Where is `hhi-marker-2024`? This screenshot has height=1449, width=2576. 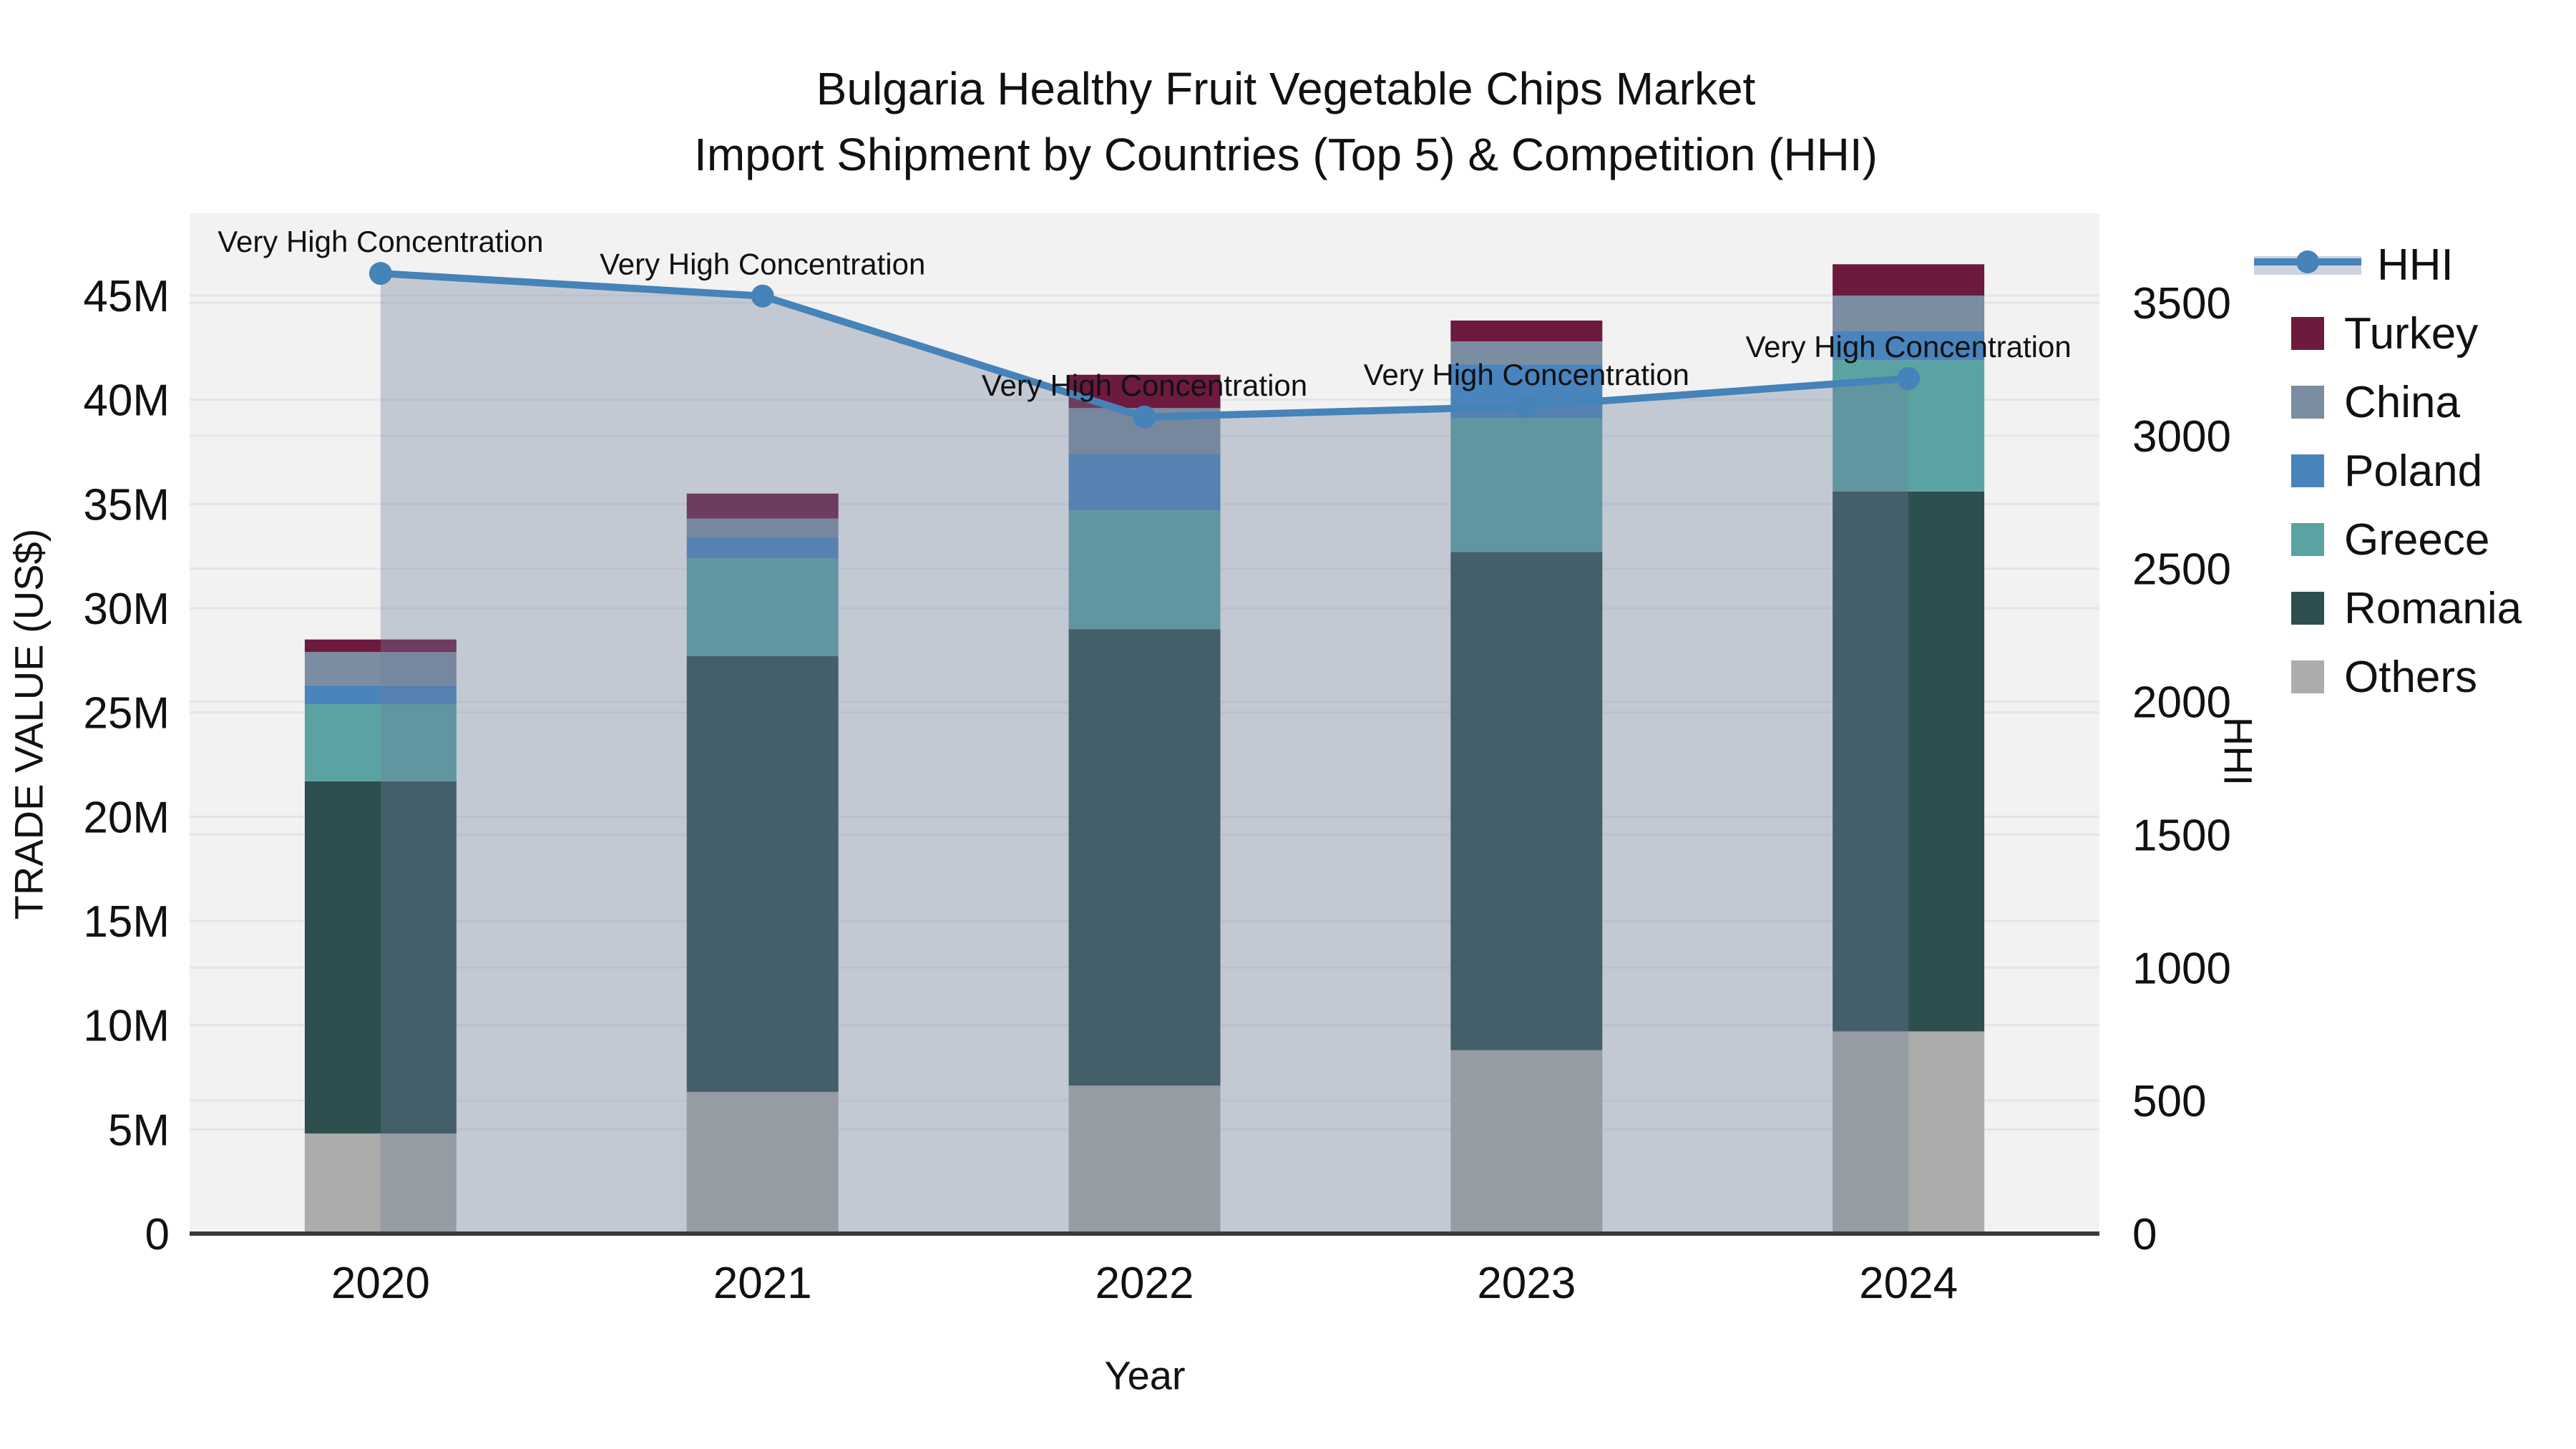
hhi-marker-2024 is located at coordinates (1909, 378).